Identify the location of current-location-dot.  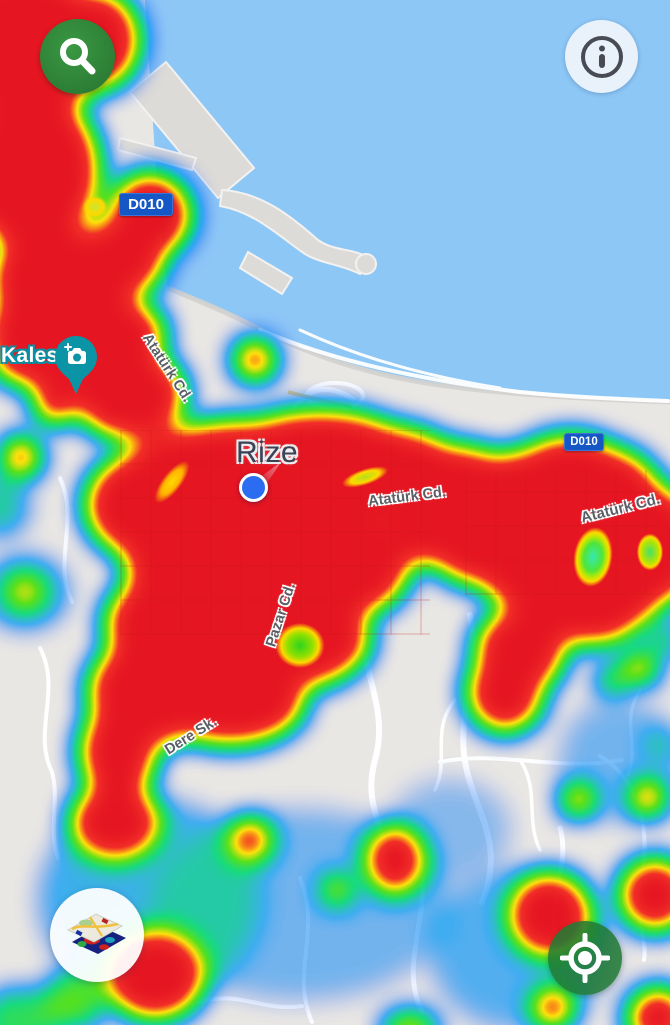
(253, 487).